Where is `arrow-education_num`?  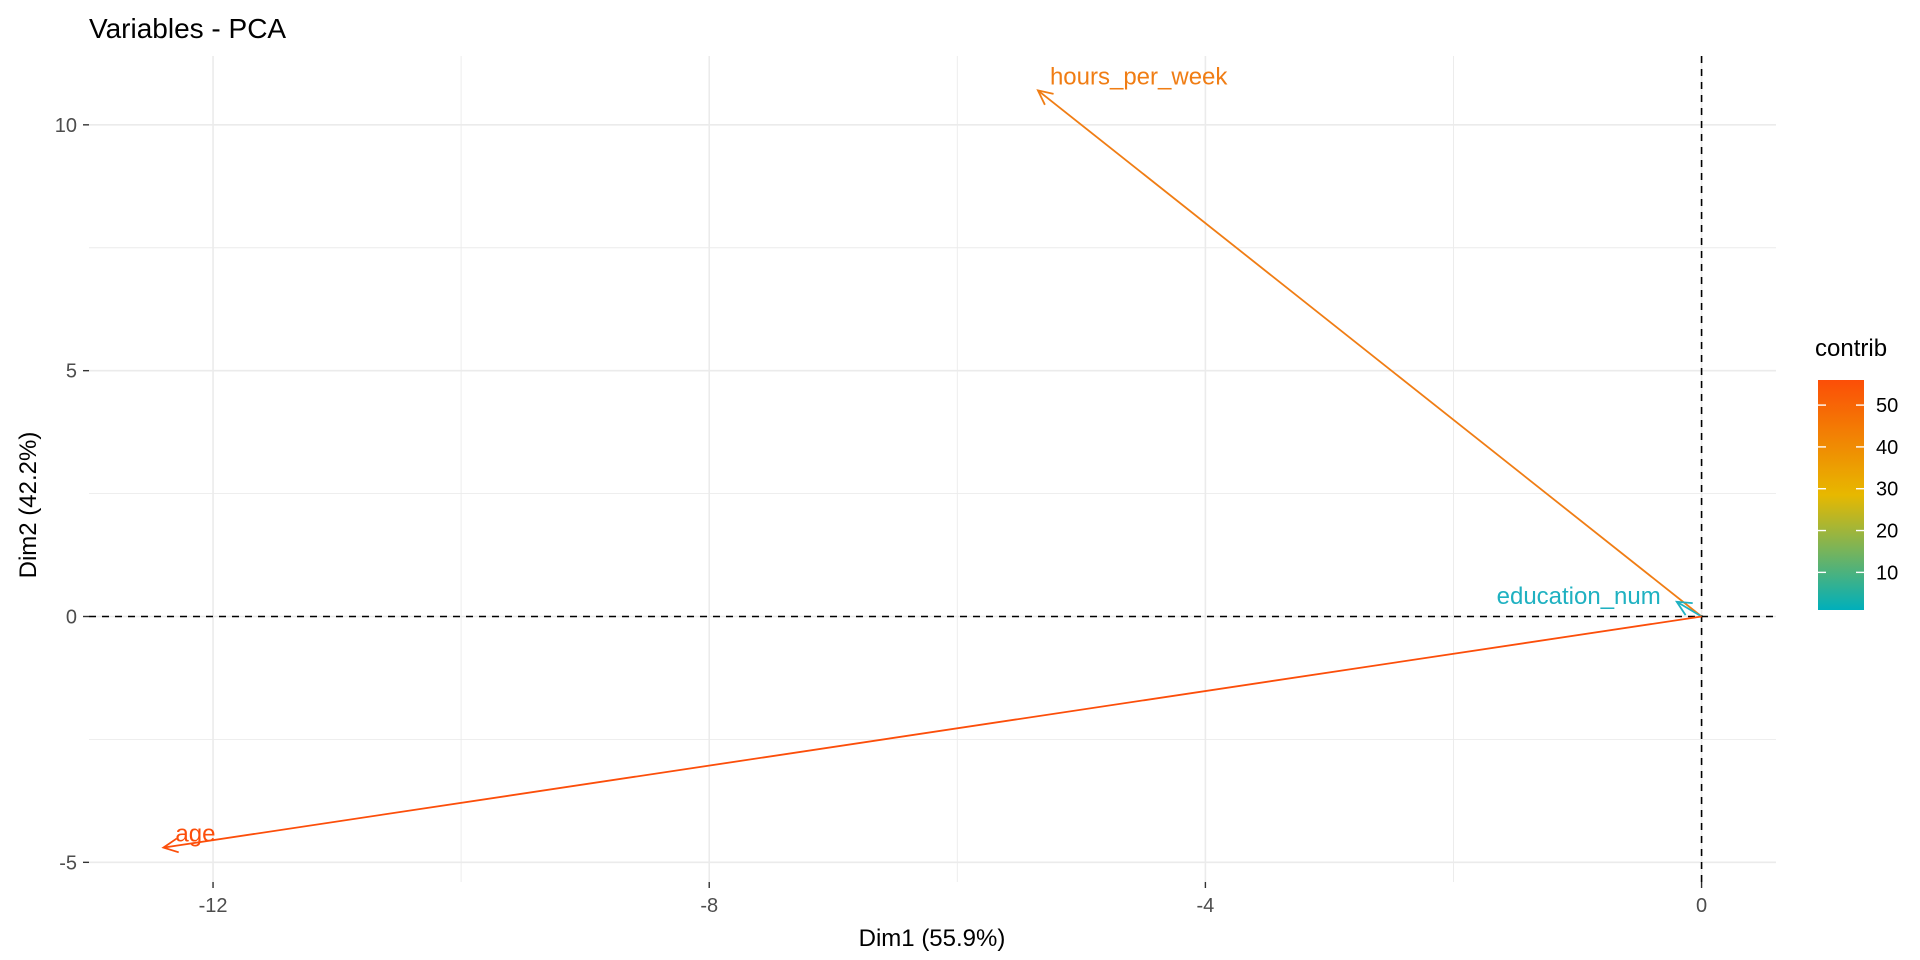
arrow-education_num is located at coordinates (1689, 609).